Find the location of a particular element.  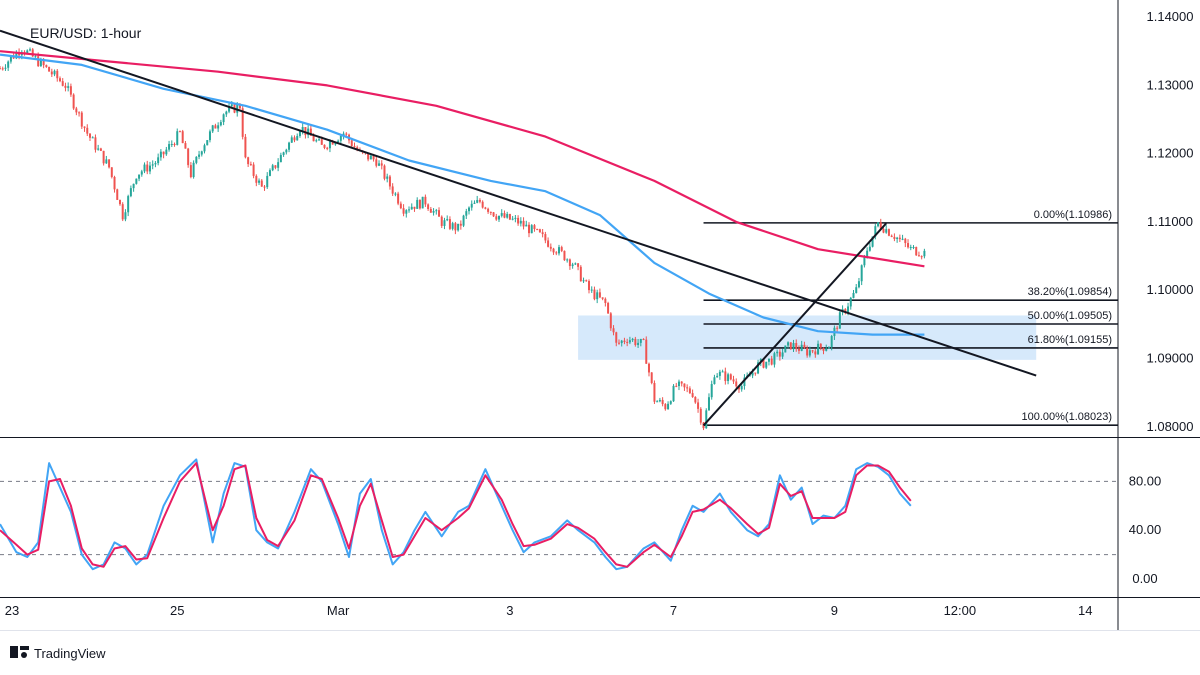

fib-level-label: 38.20%(1.09854) is located at coordinates (1070, 292).